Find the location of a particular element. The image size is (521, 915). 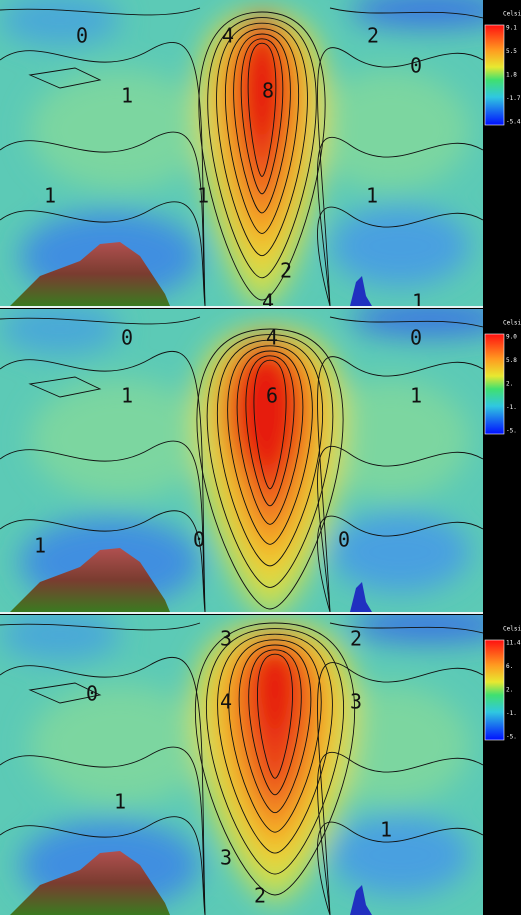

colorbar-tick-label: 9.1 is located at coordinates (511, 28).